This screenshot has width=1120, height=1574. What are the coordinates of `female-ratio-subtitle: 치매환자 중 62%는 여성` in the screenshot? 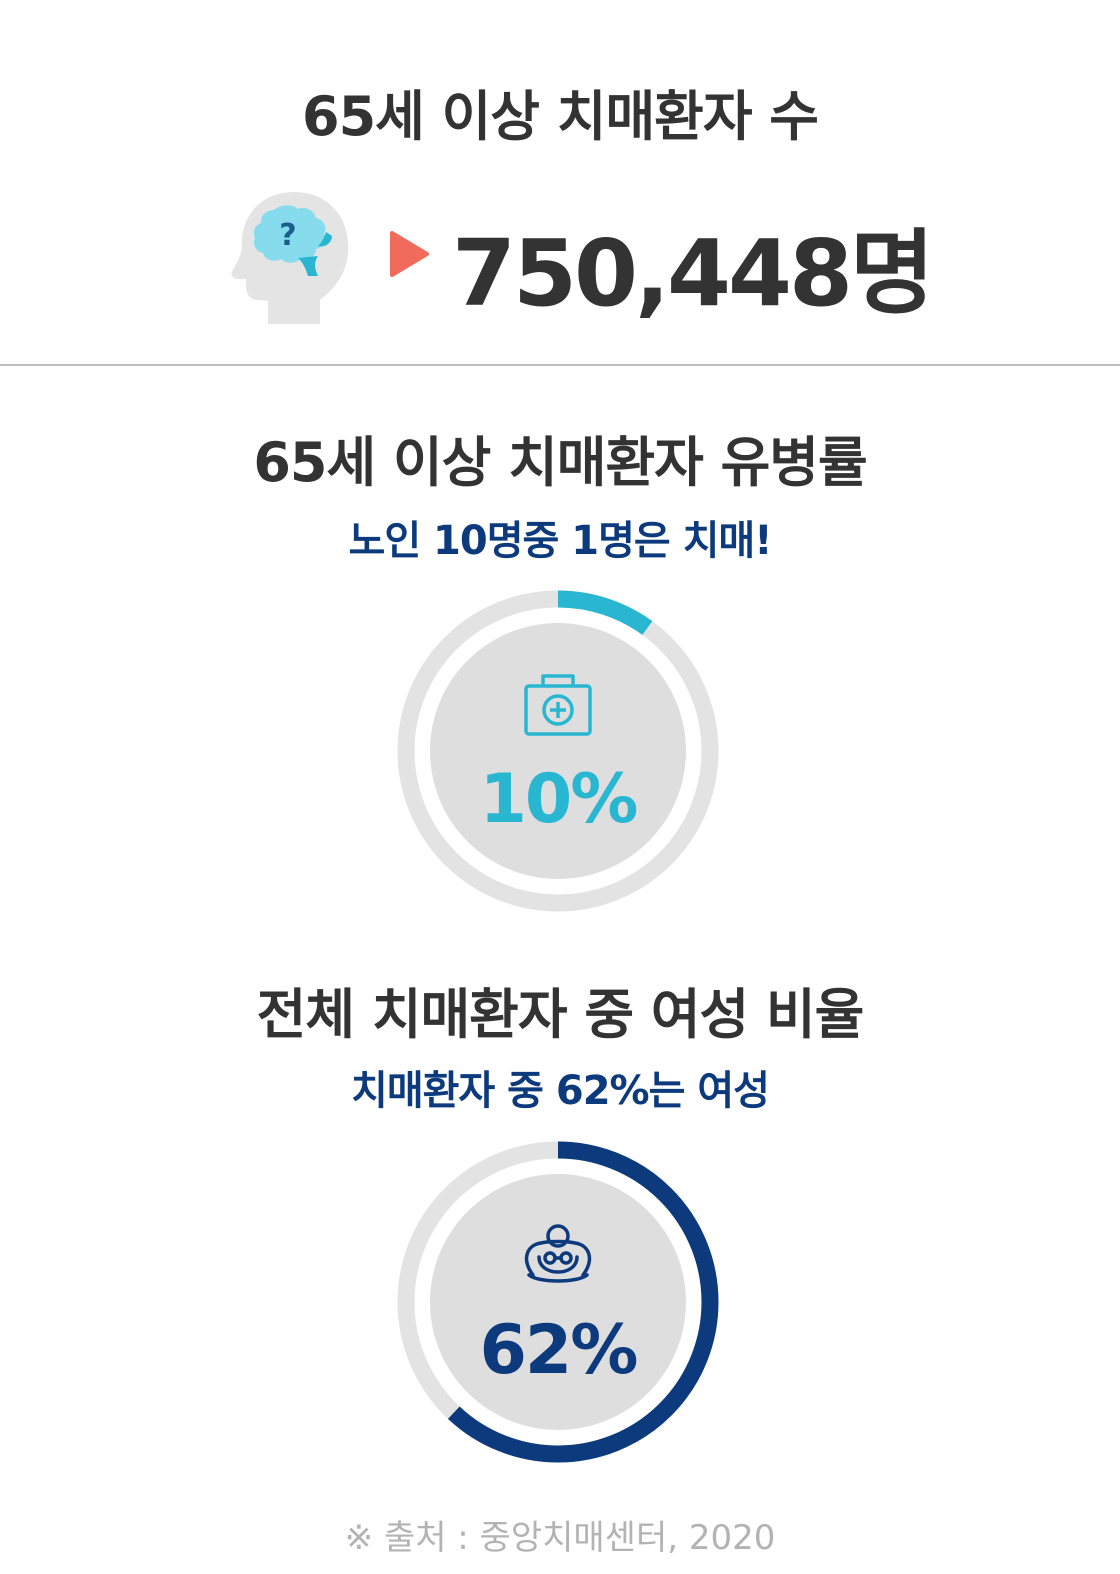 It's located at (560, 1091).